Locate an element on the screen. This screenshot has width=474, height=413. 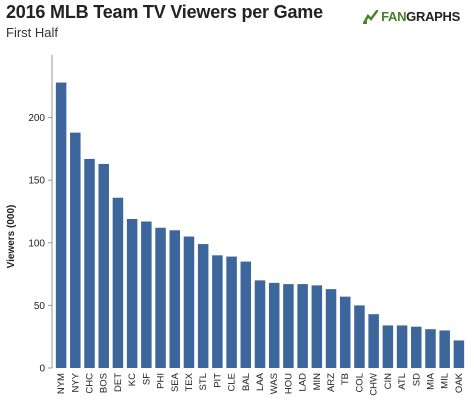
x-tick-label-nyy: NYY is located at coordinates (75, 382).